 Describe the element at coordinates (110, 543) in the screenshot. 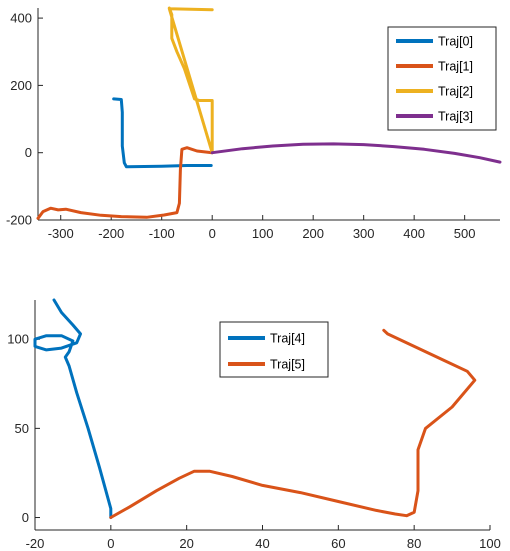

I see `plot-2-x-tick-label: 0` at that location.